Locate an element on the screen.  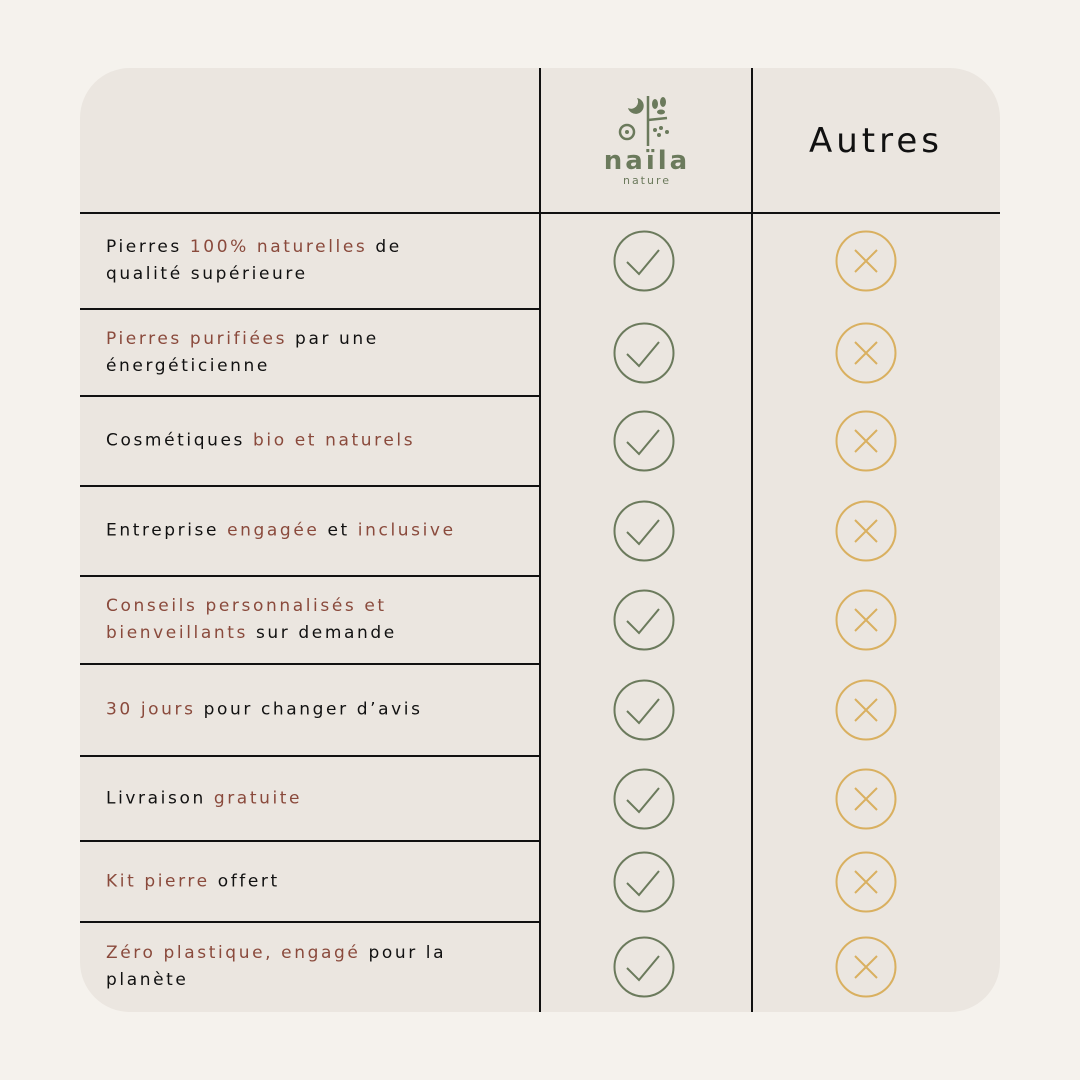
text: Entreprise is located at coordinates (167, 530).